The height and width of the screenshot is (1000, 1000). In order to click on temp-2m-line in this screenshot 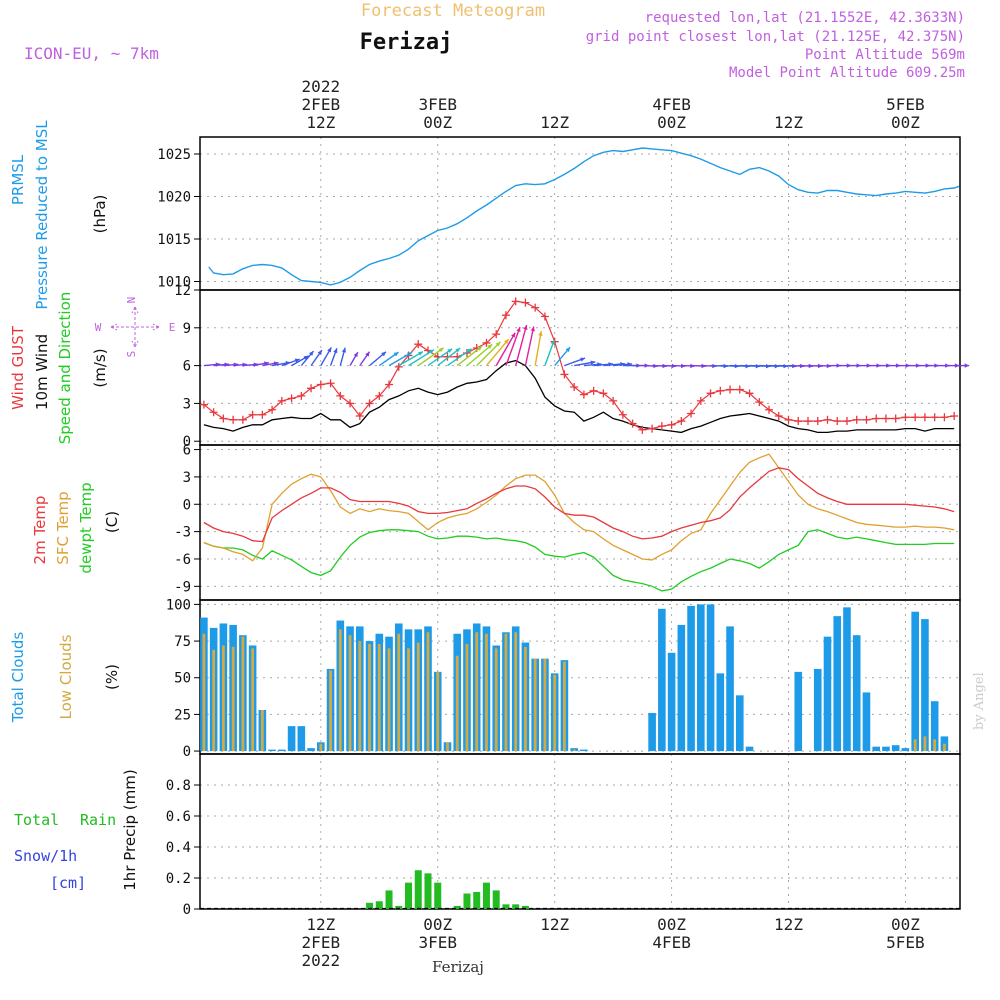, I will do `click(579, 505)`.